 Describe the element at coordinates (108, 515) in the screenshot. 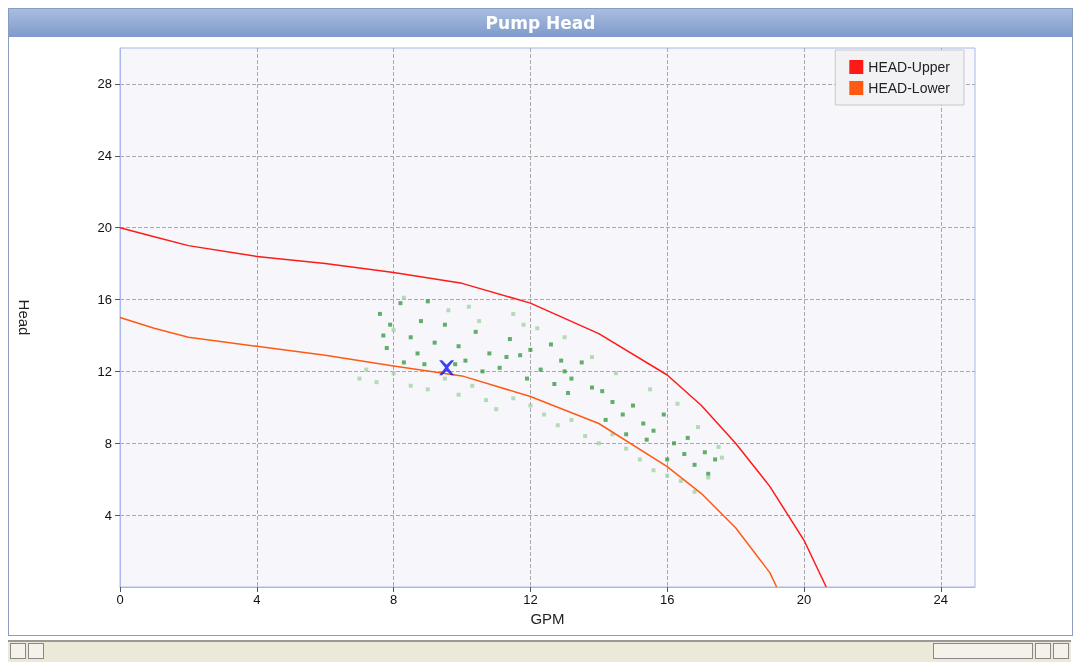

I see `y-tick-label: 4` at that location.